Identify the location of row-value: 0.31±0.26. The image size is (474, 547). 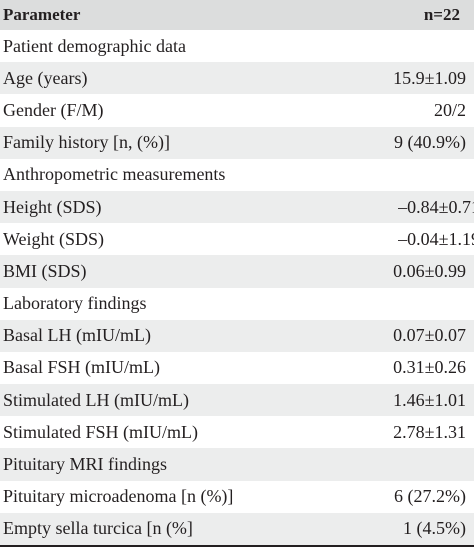
(429, 367).